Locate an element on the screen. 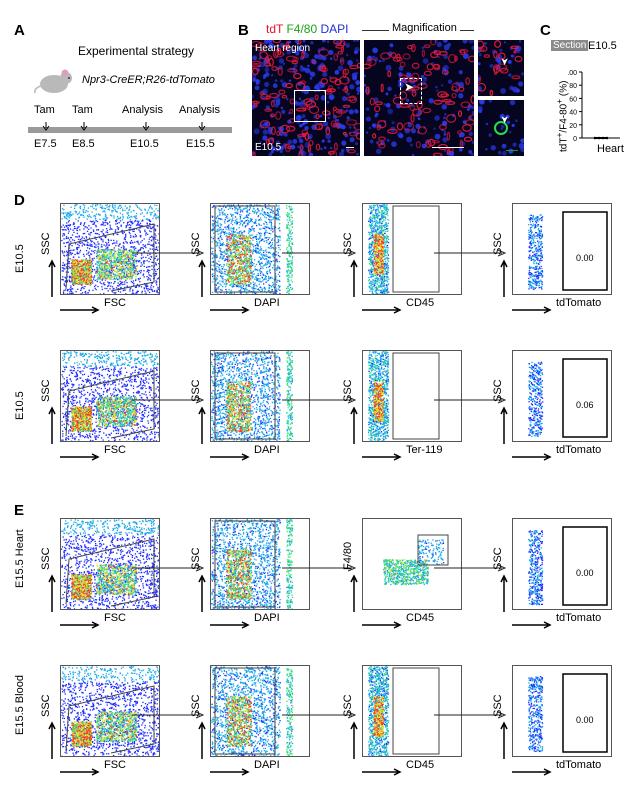  arrowhead-icon: ➤ is located at coordinates (504, 119).